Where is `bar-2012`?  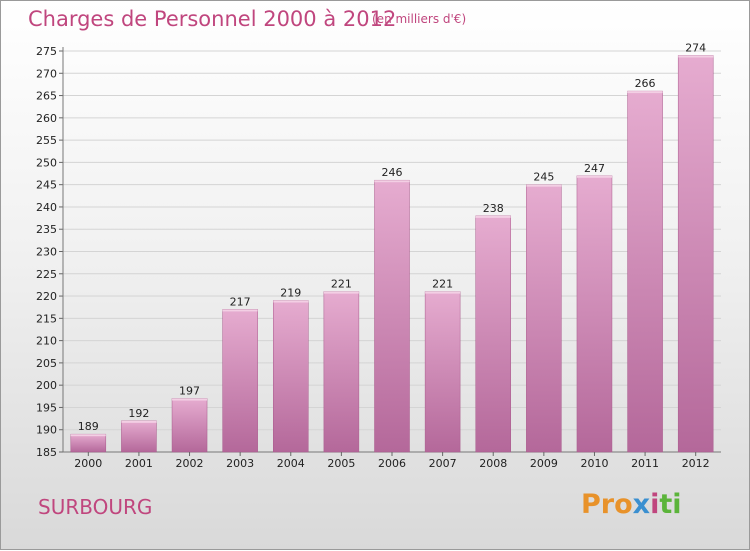
bar-2012 is located at coordinates (695, 254).